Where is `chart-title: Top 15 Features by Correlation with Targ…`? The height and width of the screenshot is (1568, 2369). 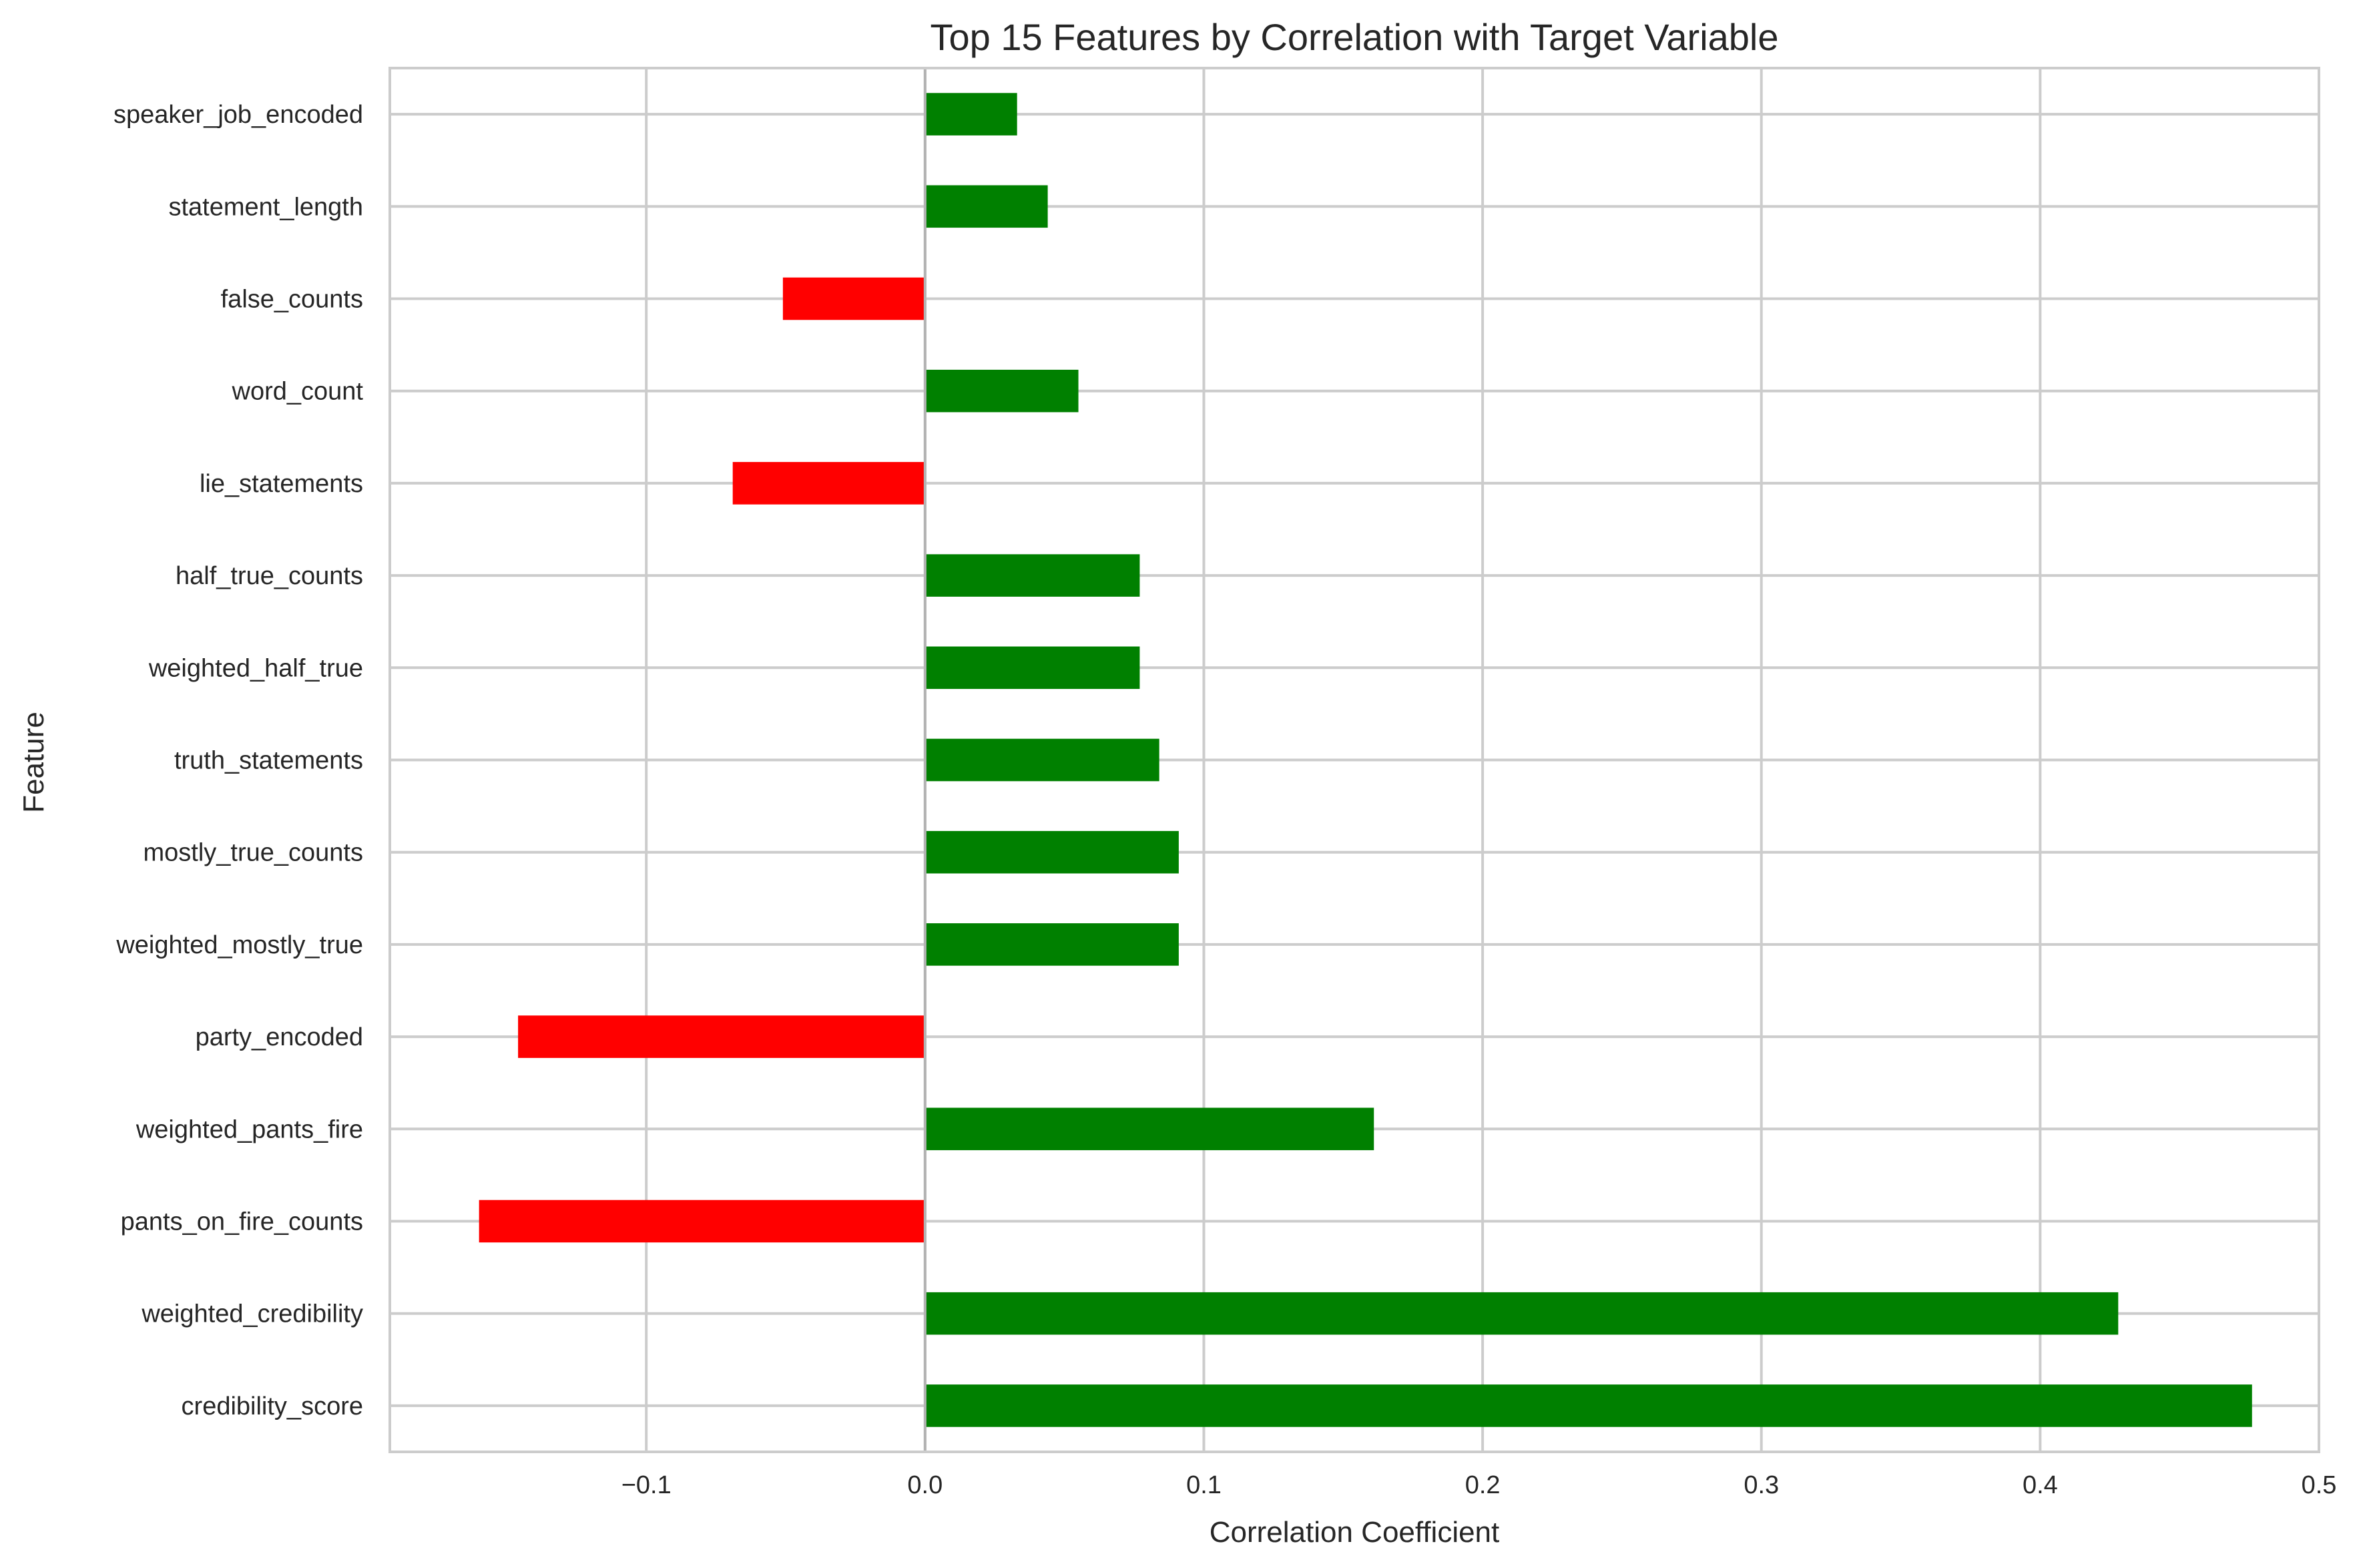 chart-title: Top 15 Features by Correlation with Targ… is located at coordinates (1354, 37).